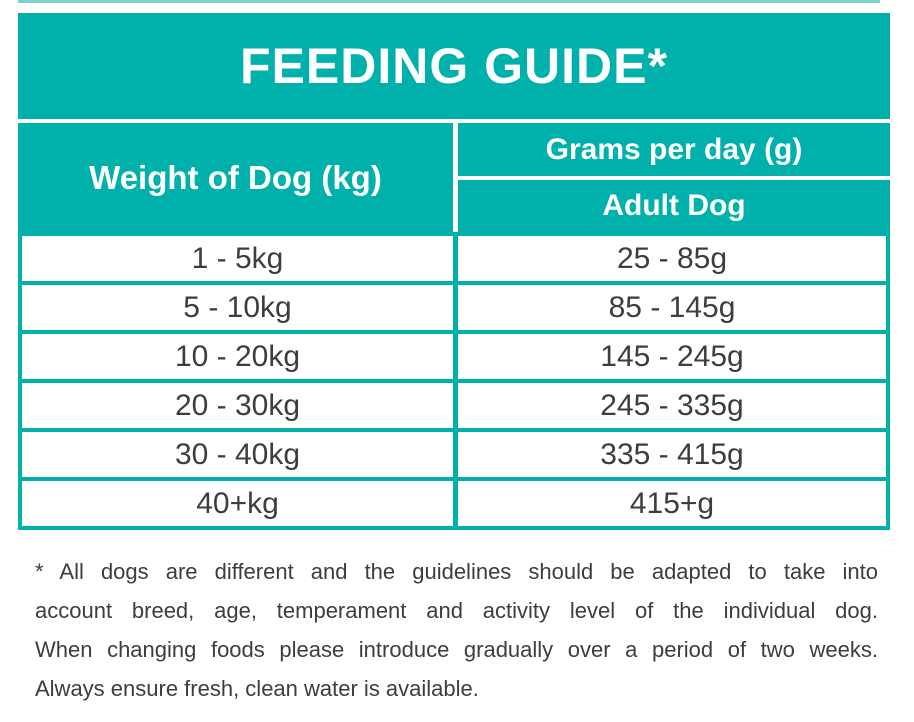 The width and height of the screenshot is (914, 722). Describe the element at coordinates (672, 405) in the screenshot. I see `grams-cell: 245 - 335g` at that location.